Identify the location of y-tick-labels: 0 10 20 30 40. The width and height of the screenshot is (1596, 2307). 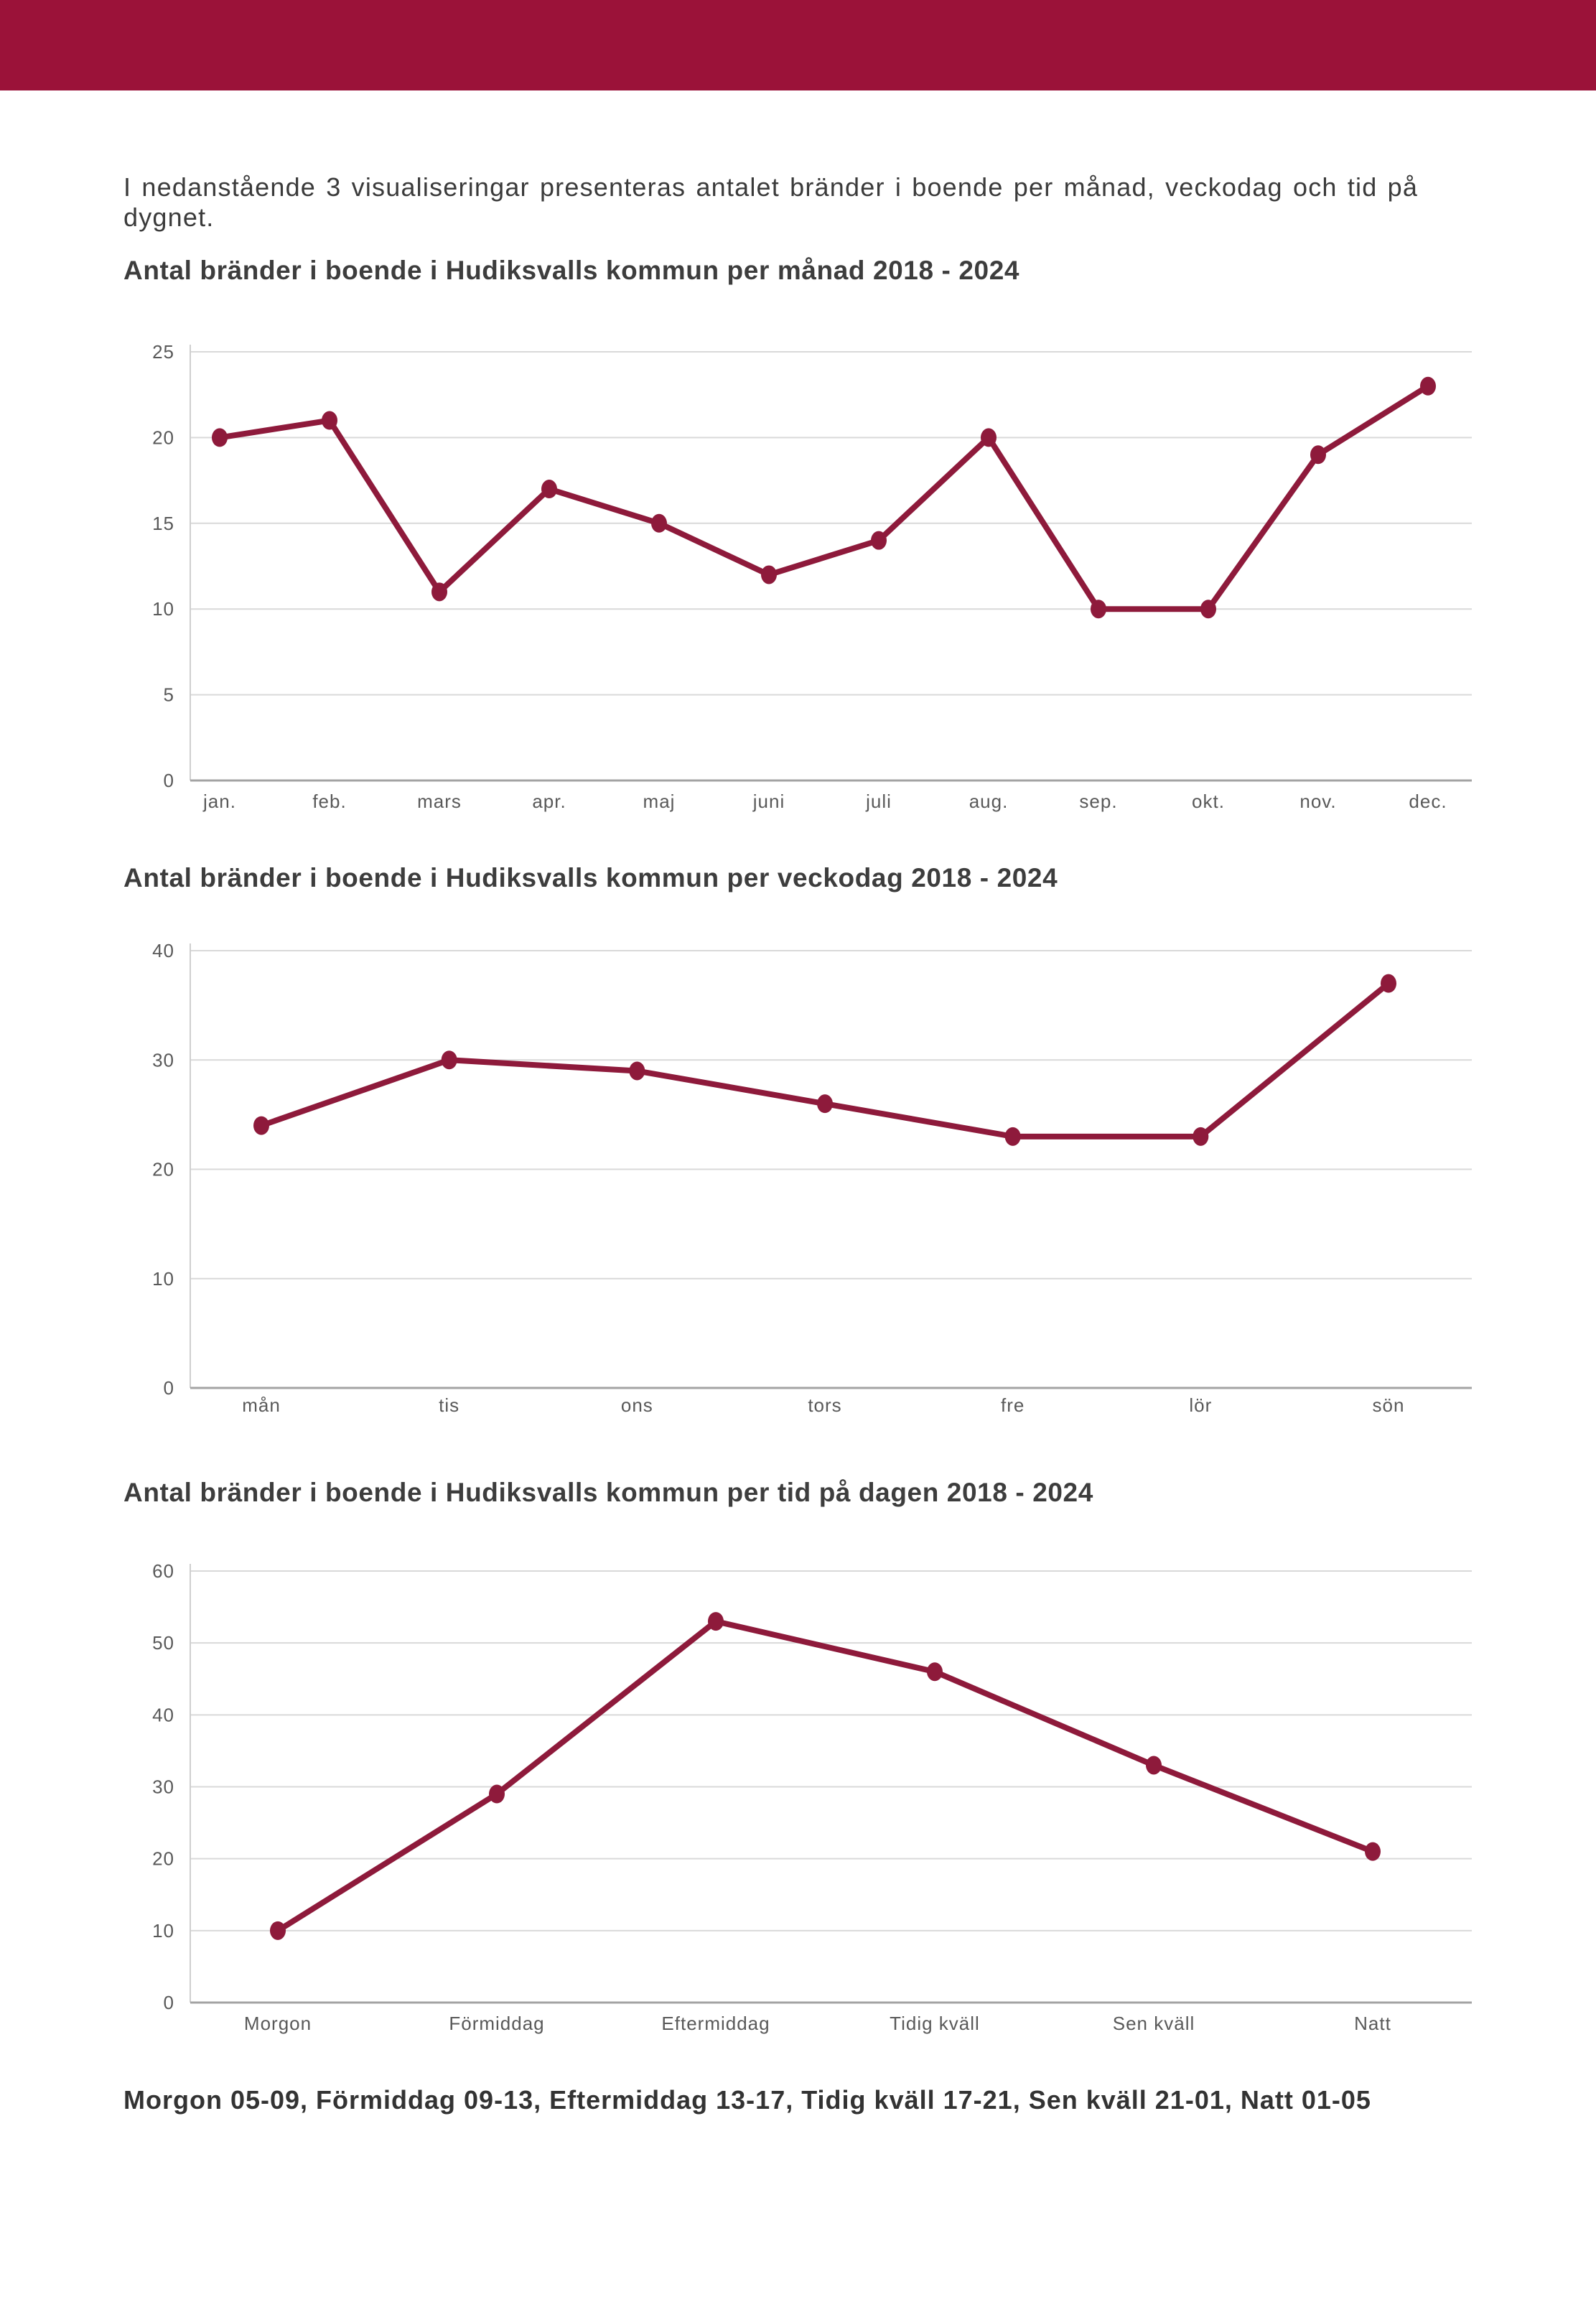
(163, 1169).